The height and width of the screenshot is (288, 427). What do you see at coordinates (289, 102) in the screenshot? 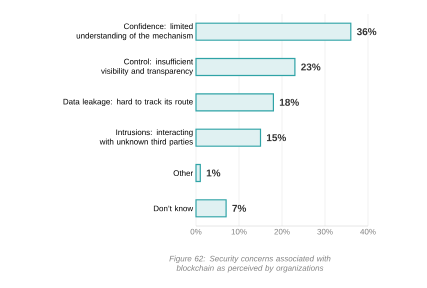
I see `data-label: 18%` at bounding box center [289, 102].